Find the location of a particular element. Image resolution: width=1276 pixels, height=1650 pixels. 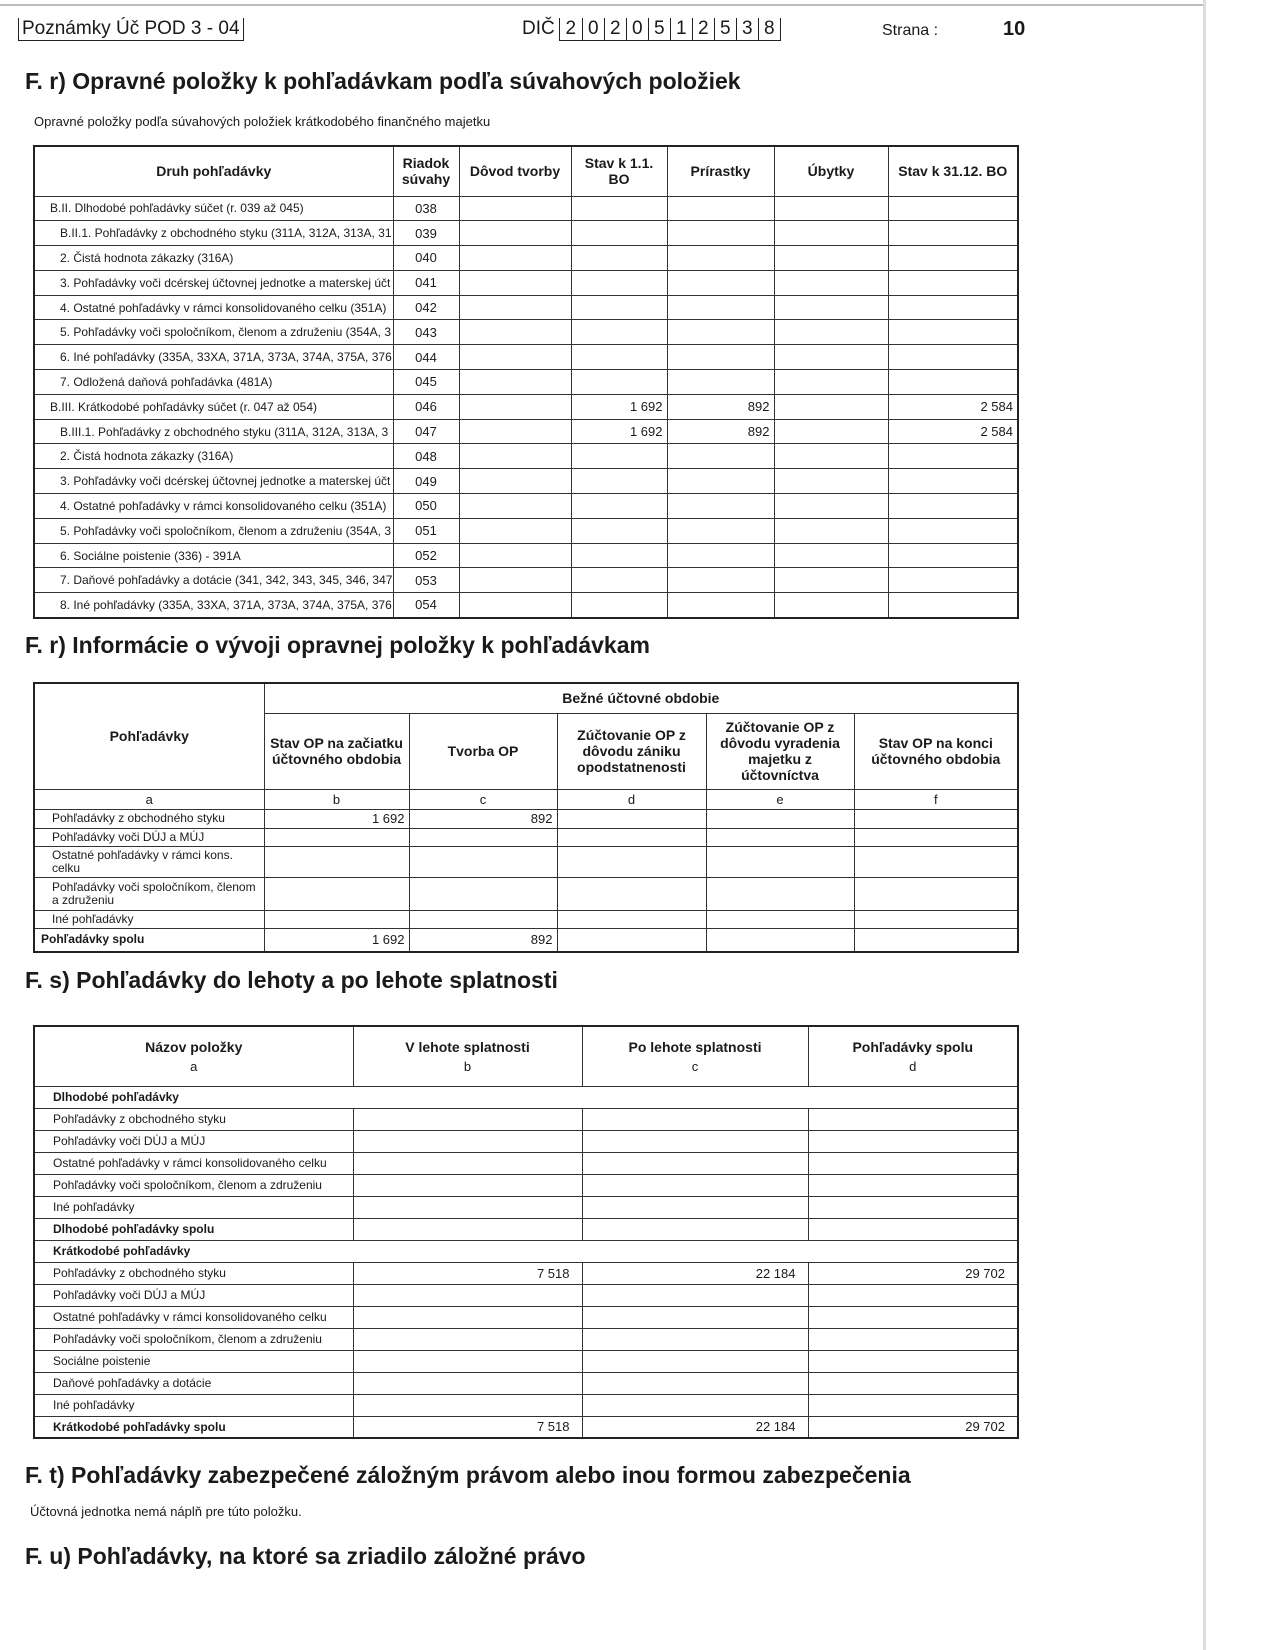

row-label: Pohľadávky z obchodného styku is located at coordinates (193, 1273).